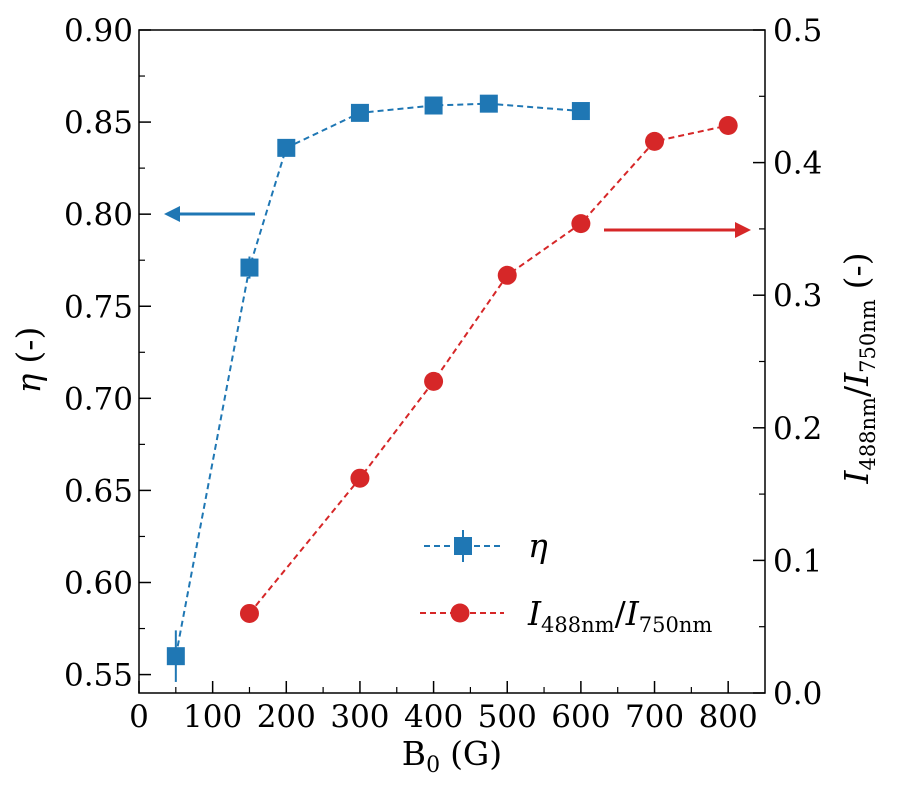  I want to click on y-left-tick-label: 0.65, so click(98, 491).